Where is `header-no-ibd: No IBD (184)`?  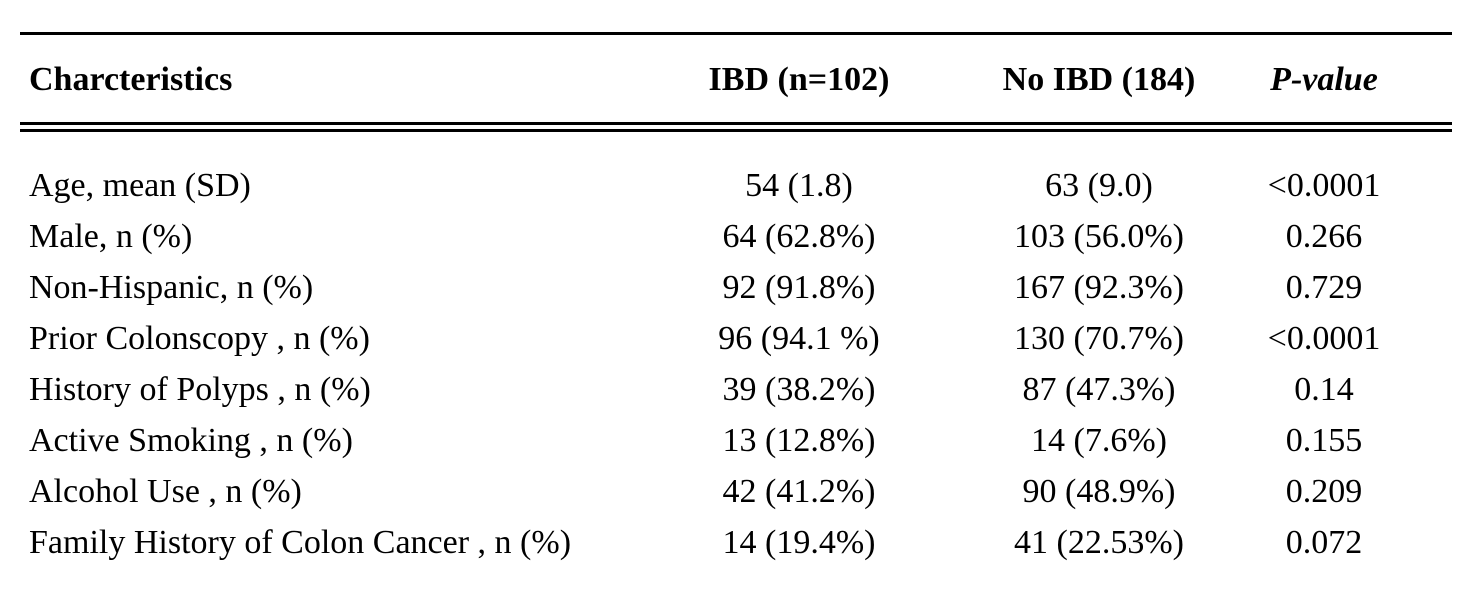
header-no-ibd: No IBD (184) is located at coordinates (1099, 79).